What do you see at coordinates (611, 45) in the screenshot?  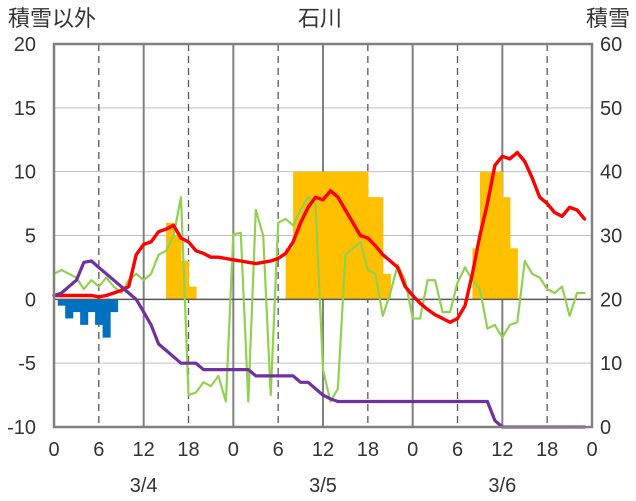 I see `y-right-tick-label: 60` at bounding box center [611, 45].